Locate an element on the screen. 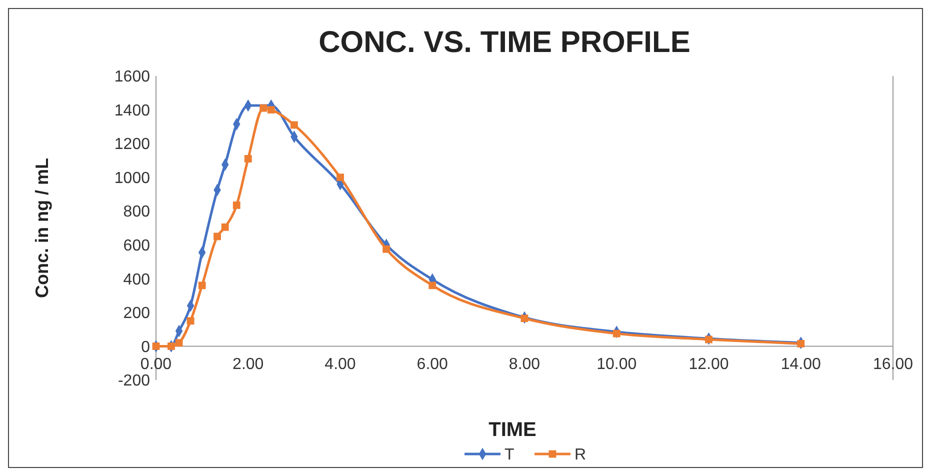 The height and width of the screenshot is (476, 931). x-tick-label: 14.00 is located at coordinates (800, 365).